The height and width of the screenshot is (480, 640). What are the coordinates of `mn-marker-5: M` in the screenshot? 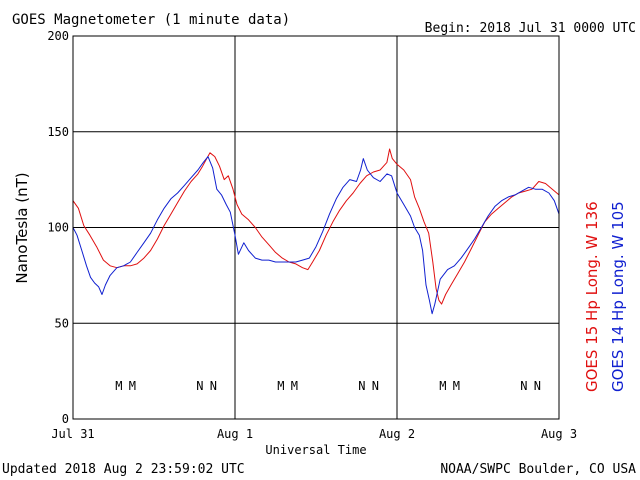 It's located at (294, 386).